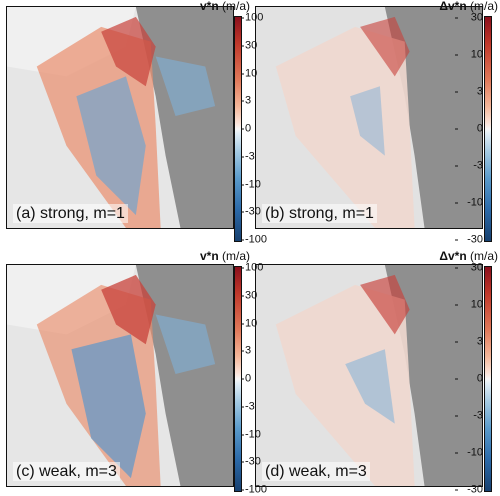 This screenshot has height=496, width=500. I want to click on colorbar-difference-b, so click(488, 129).